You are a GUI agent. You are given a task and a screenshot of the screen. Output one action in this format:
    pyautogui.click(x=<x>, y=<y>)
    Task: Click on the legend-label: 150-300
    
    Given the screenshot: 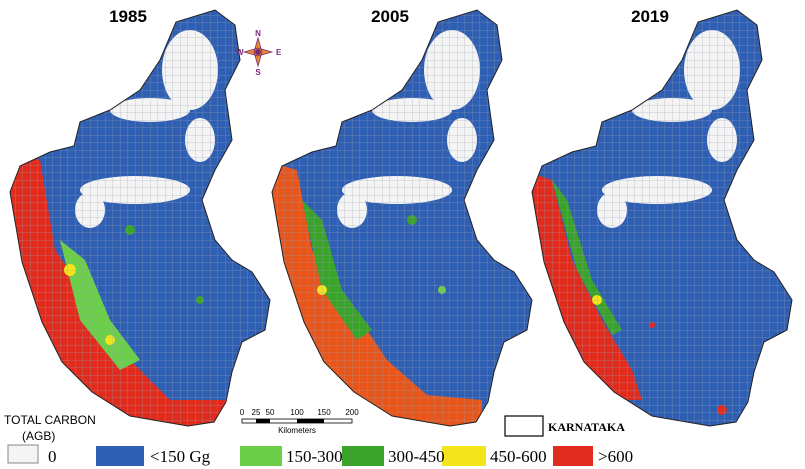 What is the action you would take?
    pyautogui.click(x=314, y=456)
    